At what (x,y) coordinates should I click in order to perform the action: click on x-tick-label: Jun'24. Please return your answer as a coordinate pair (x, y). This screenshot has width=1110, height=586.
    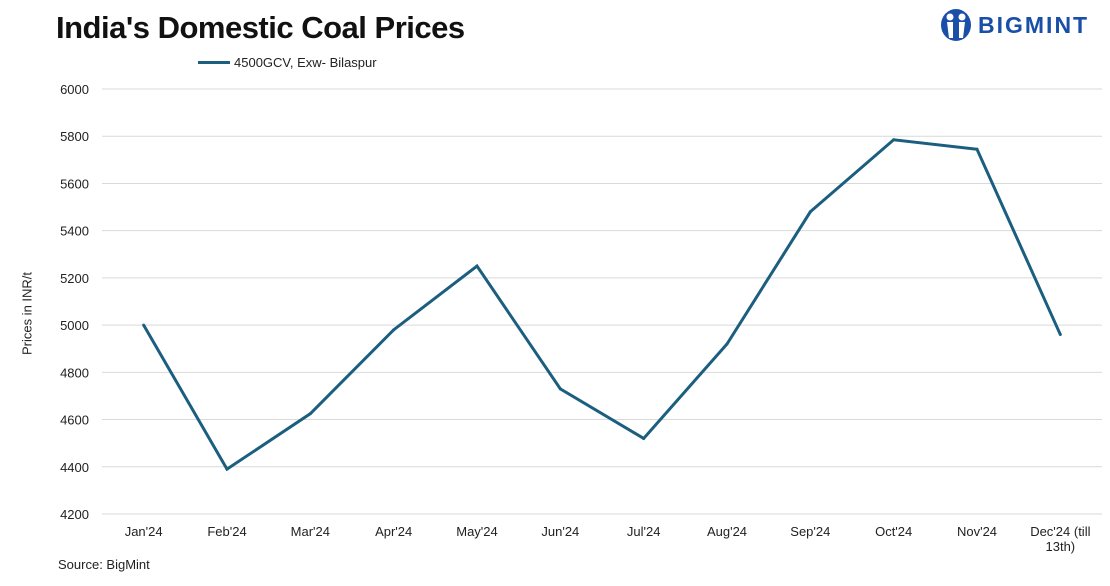
    Looking at the image, I should click on (560, 531).